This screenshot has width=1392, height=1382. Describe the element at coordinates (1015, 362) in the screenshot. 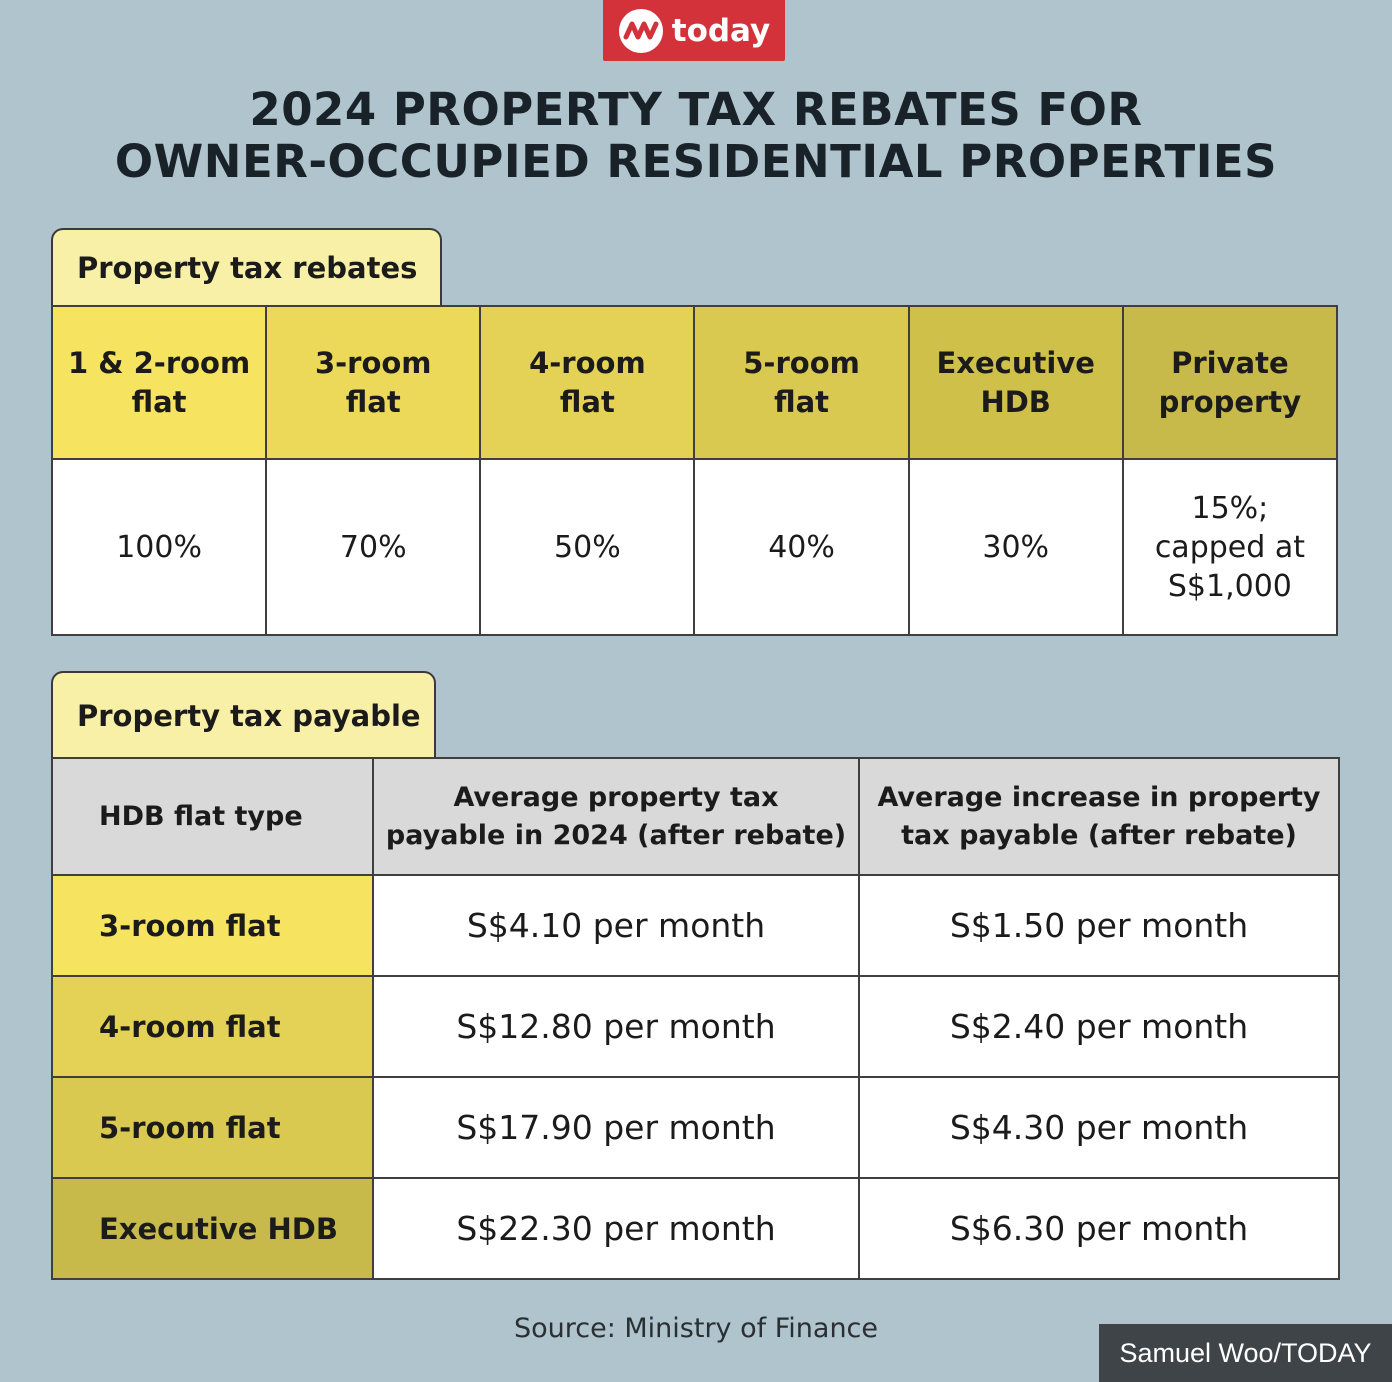

I see `rebate-header-line-0: Executive` at that location.